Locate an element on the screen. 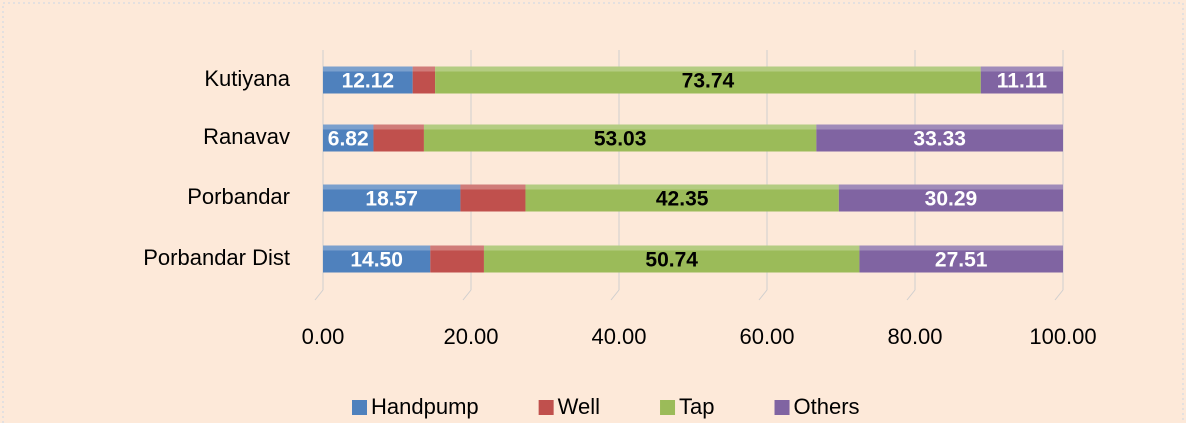 The image size is (1186, 423). value-label: 50.74 is located at coordinates (671, 260).